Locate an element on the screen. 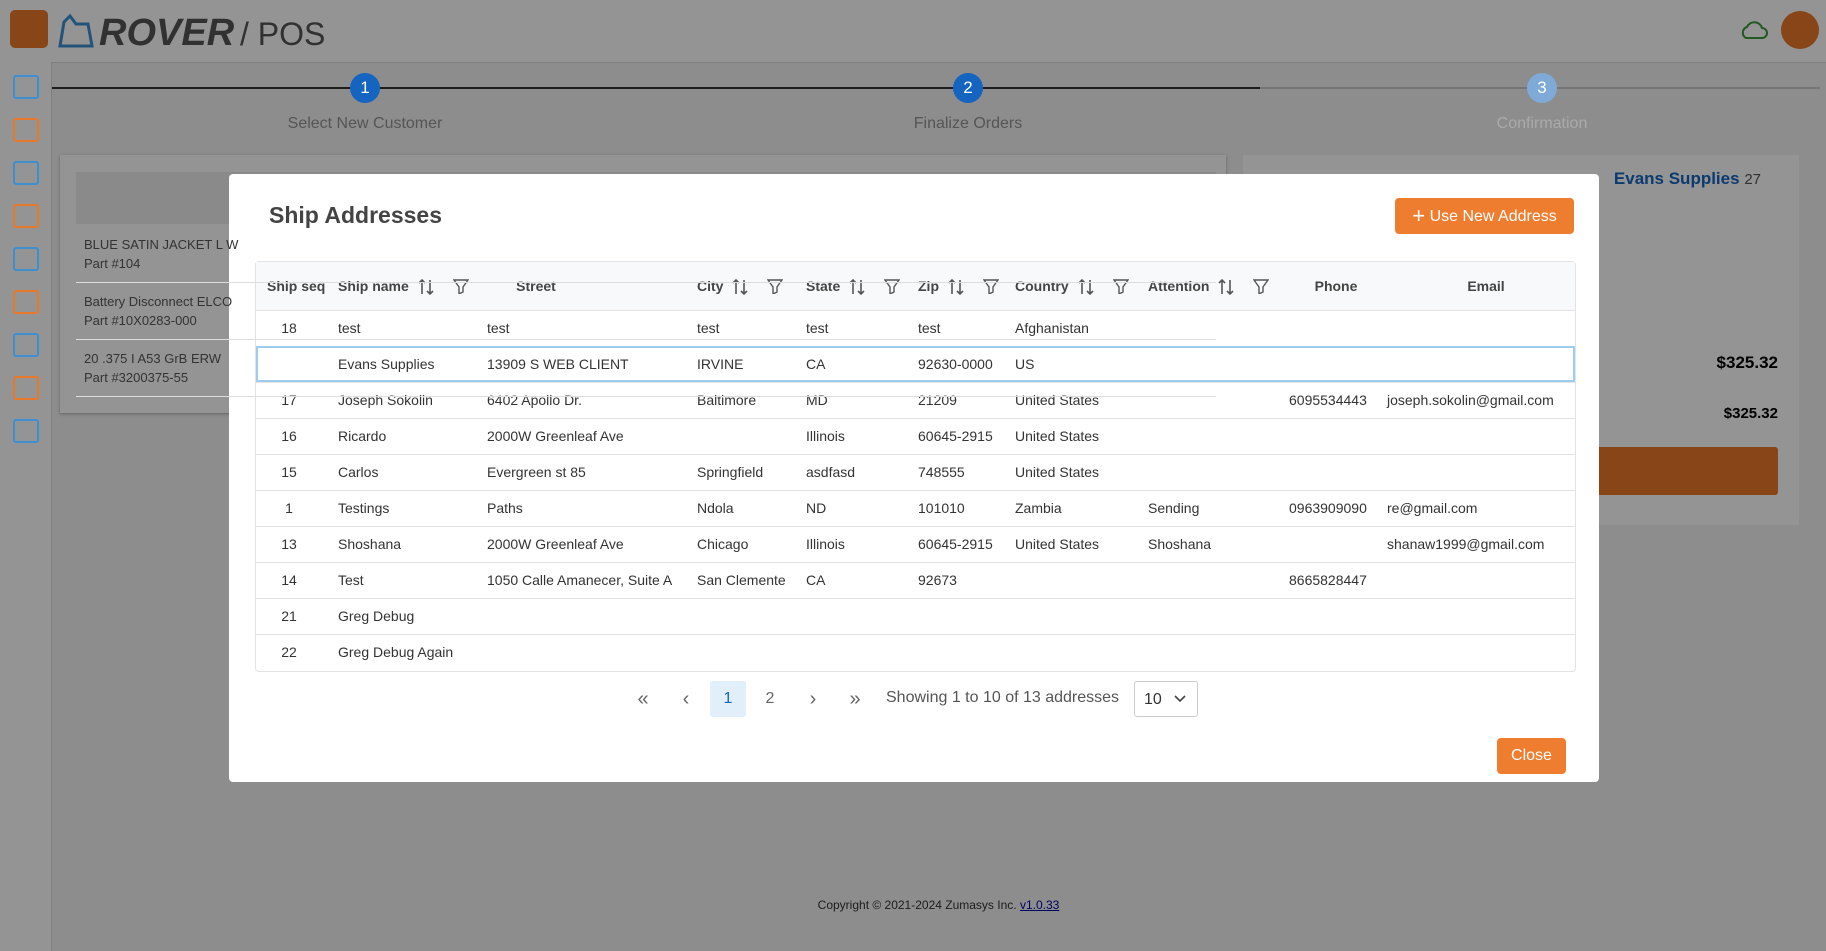 This screenshot has width=1826, height=951. customer: Evans Supplies is located at coordinates (1676, 178).